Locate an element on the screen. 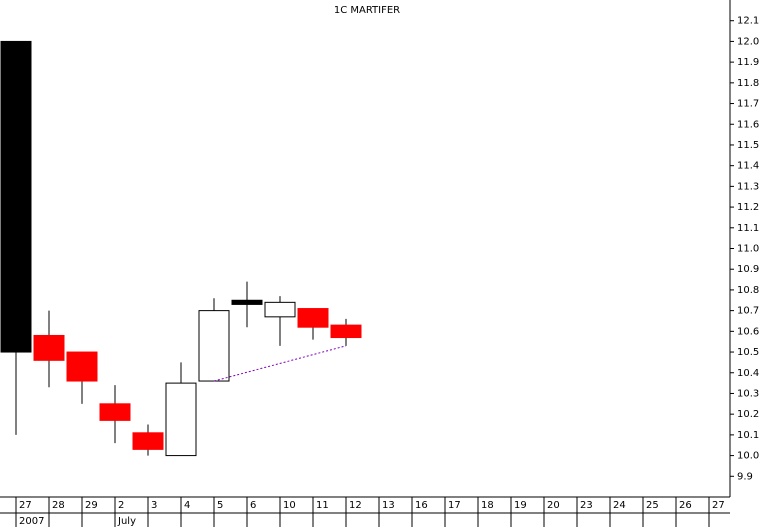 The width and height of the screenshot is (775, 527). y-tick-label: 11.8 is located at coordinates (748, 83).